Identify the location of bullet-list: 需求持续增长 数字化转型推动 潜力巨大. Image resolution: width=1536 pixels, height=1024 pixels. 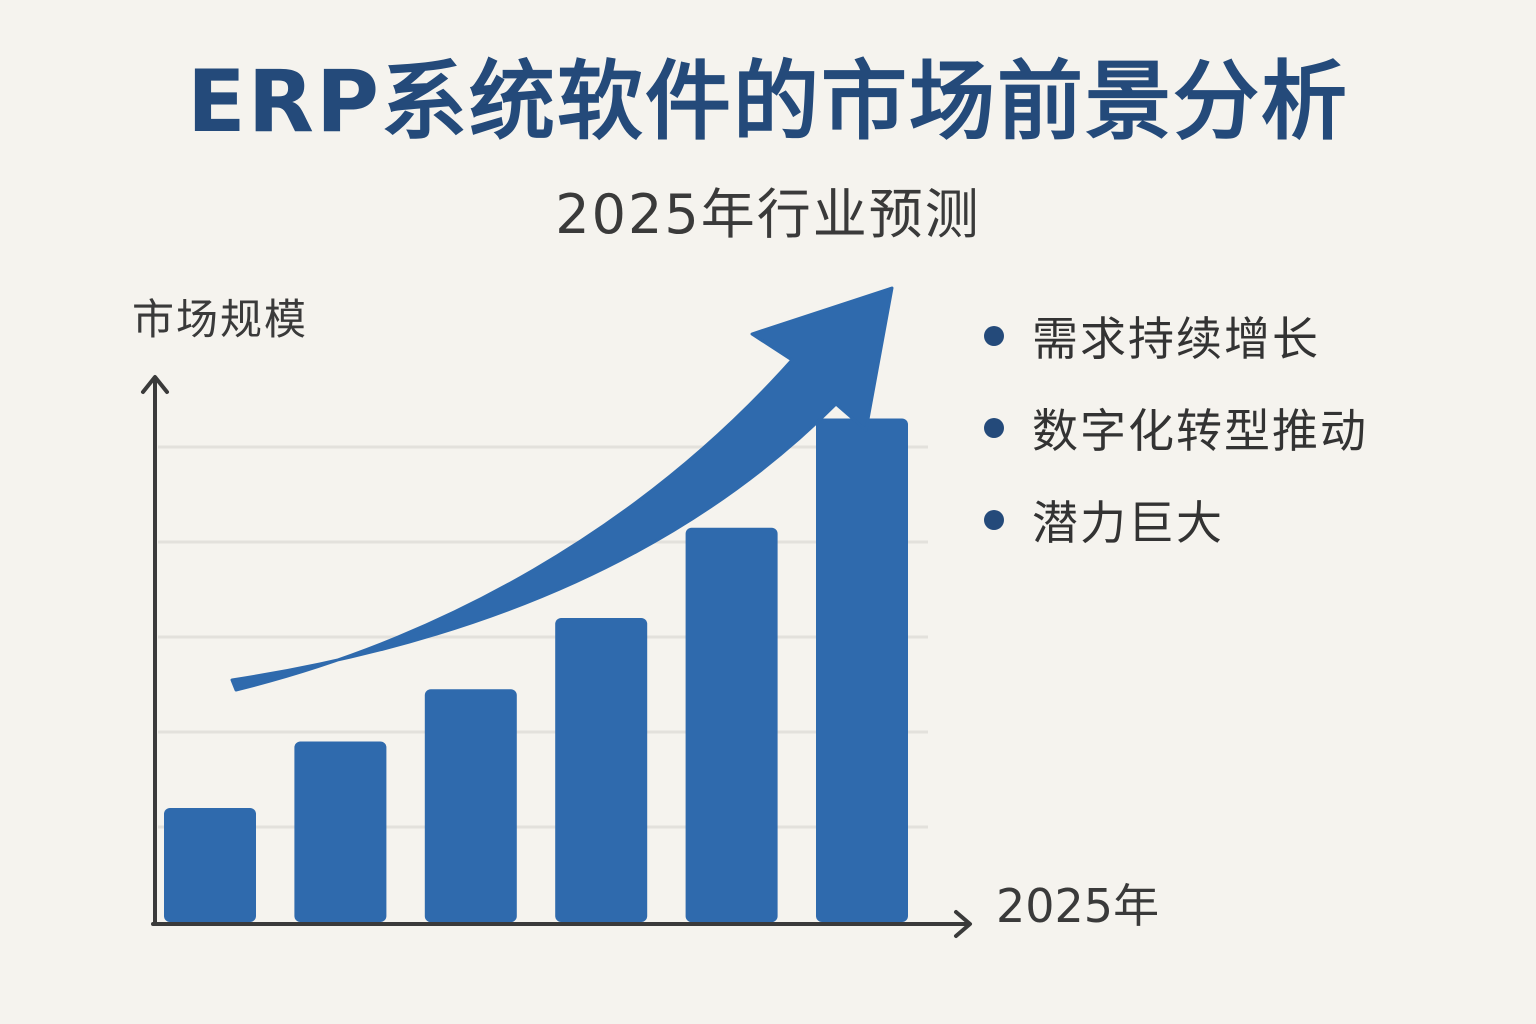
(1176, 428).